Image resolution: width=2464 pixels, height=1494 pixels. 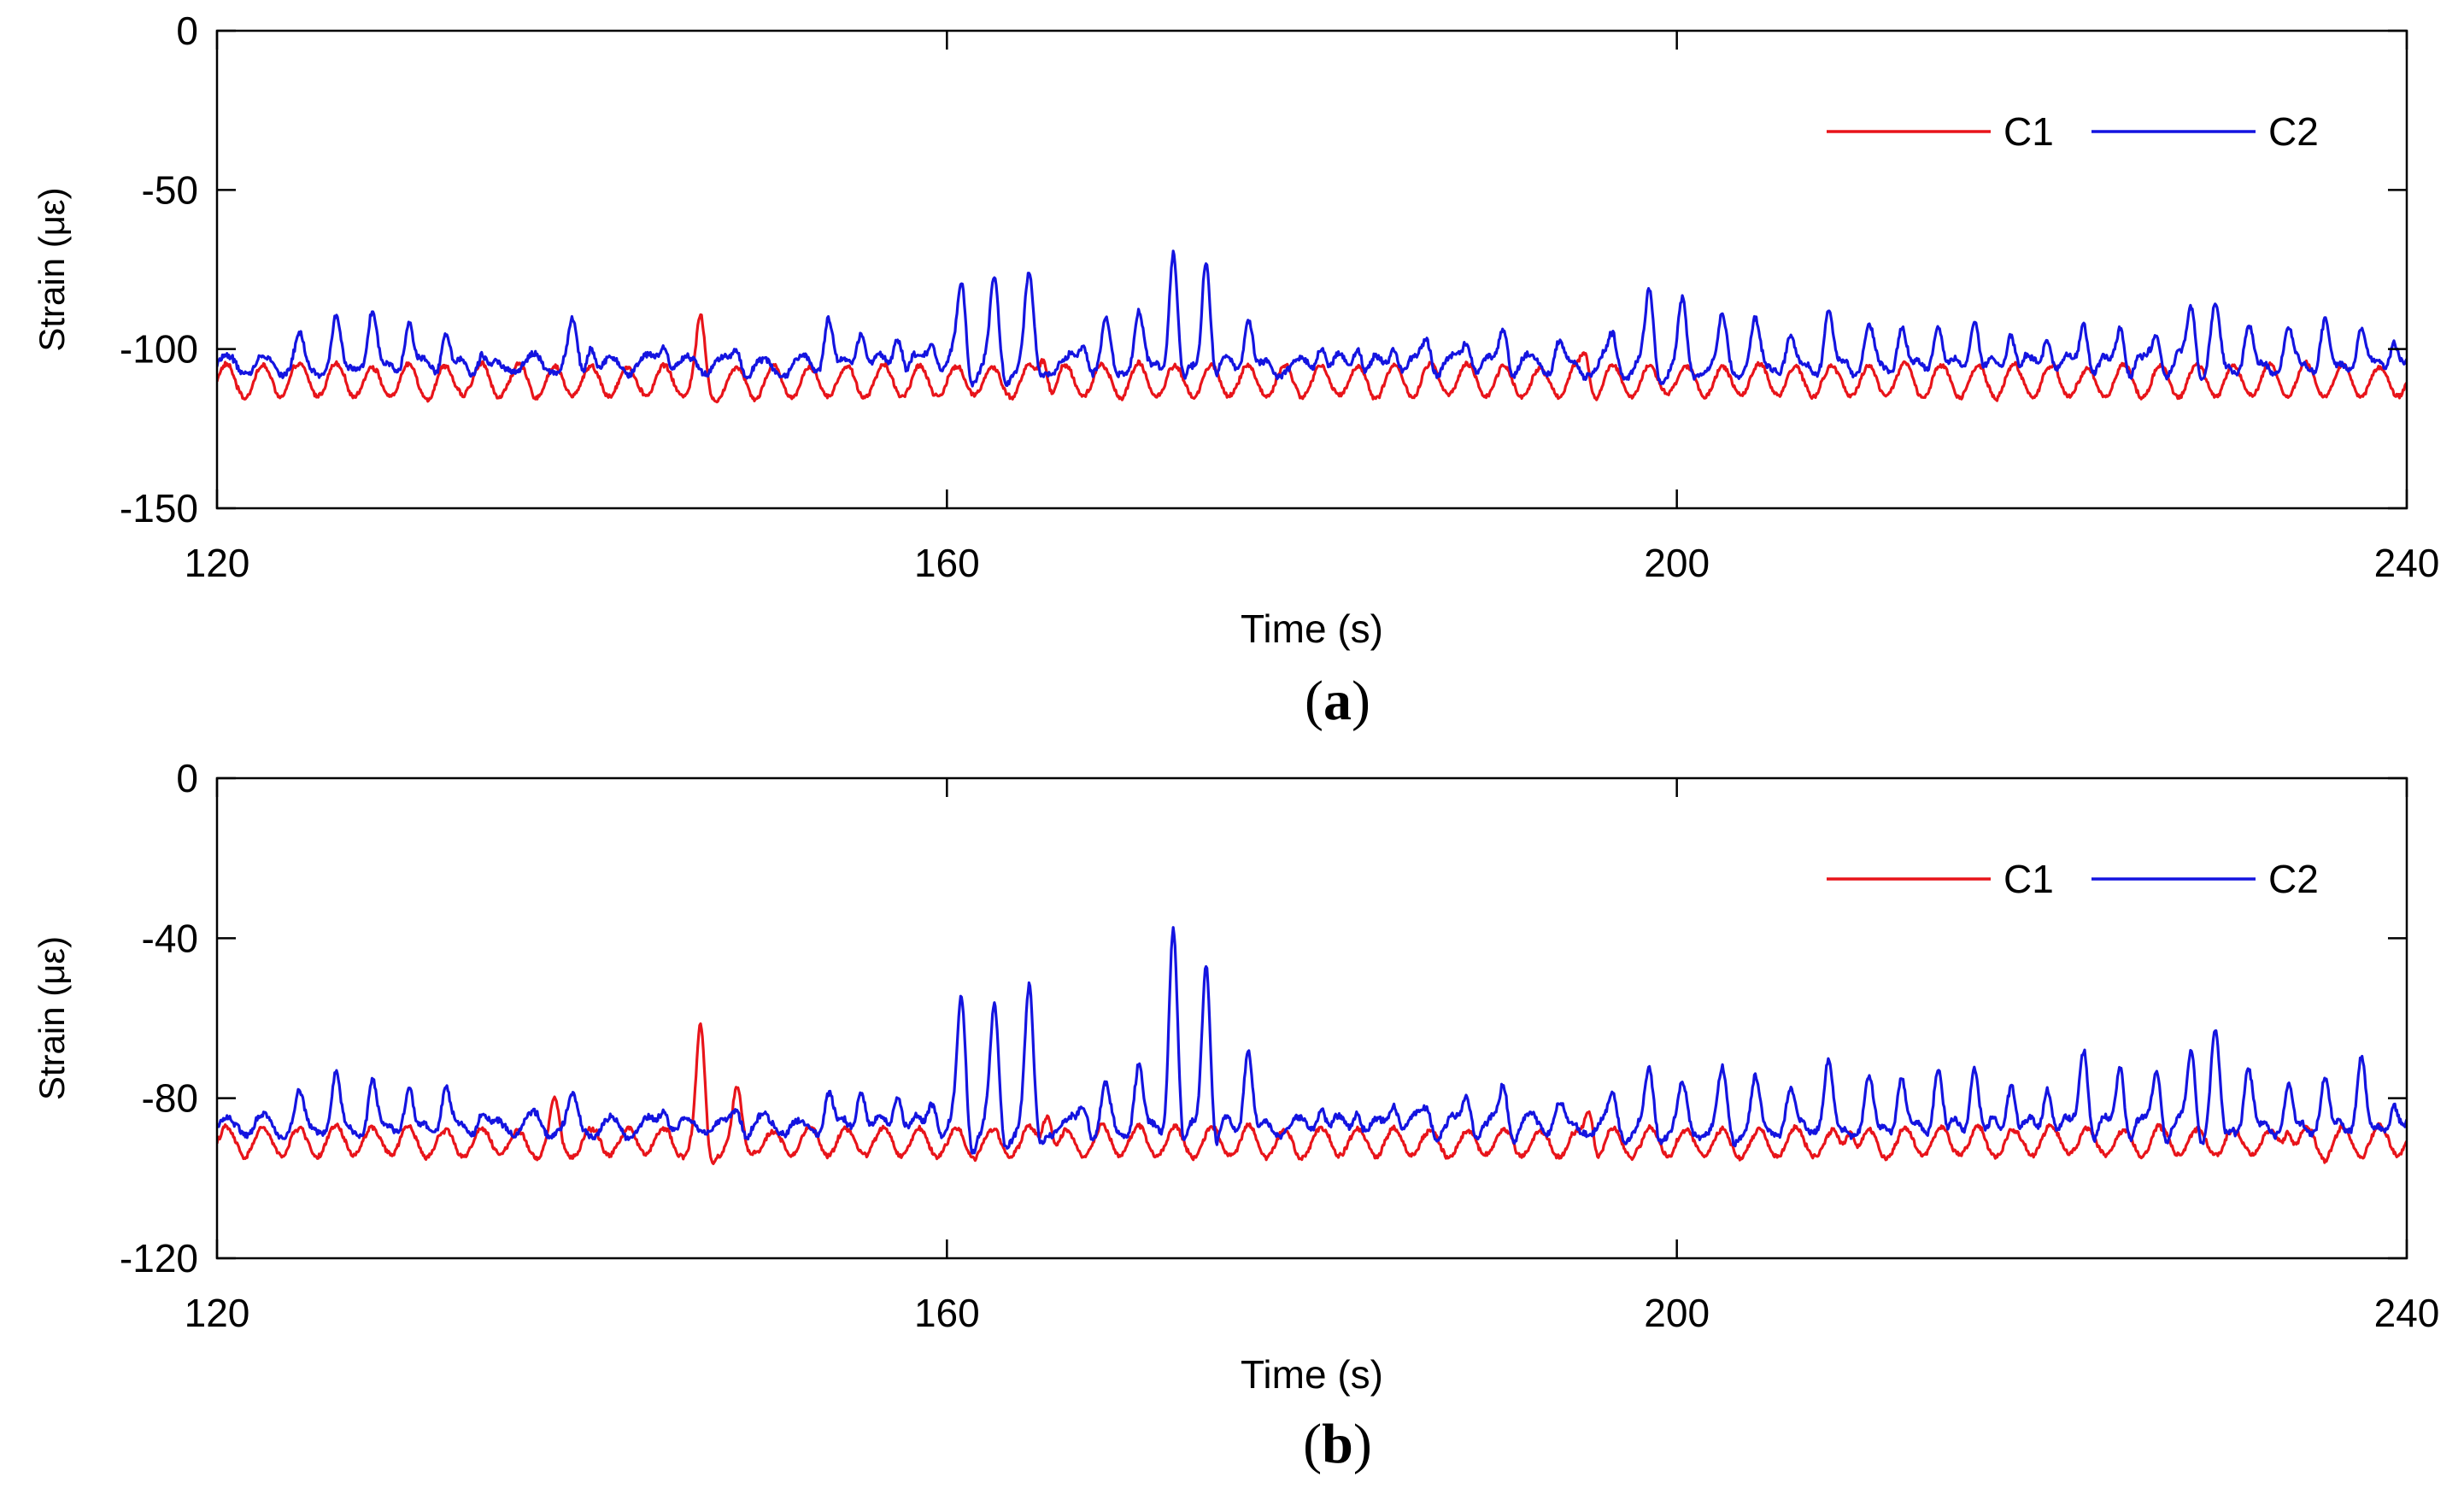 I want to click on panel-label: (b), so click(x=1337, y=1444).